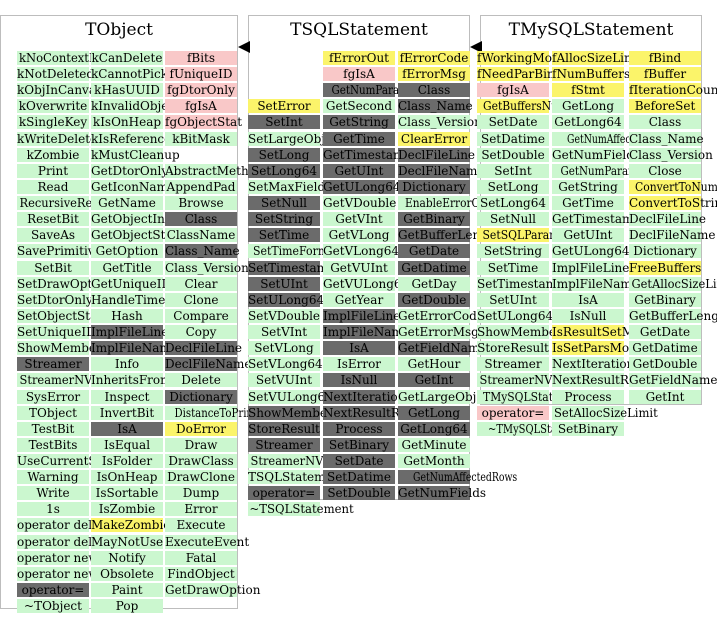  I want to click on member-label: GetBinary, so click(665, 299).